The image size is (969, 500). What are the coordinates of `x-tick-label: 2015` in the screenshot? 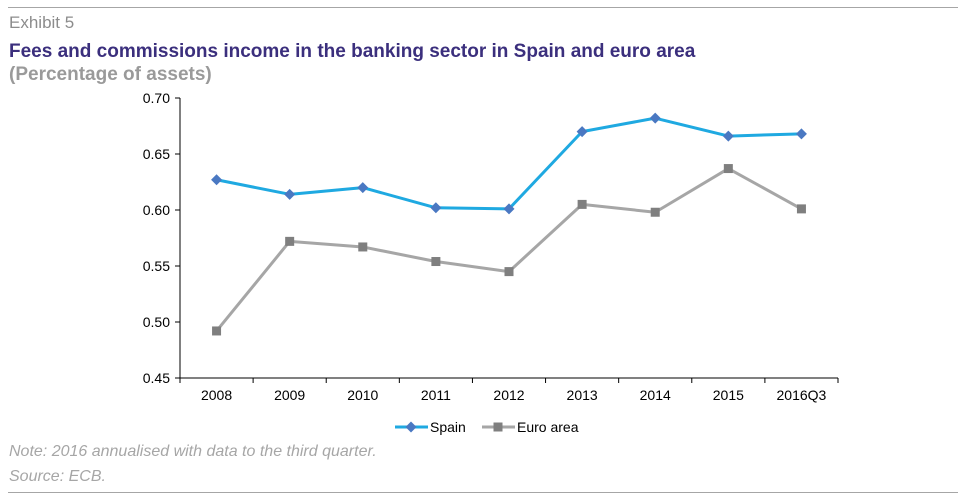 It's located at (728, 395).